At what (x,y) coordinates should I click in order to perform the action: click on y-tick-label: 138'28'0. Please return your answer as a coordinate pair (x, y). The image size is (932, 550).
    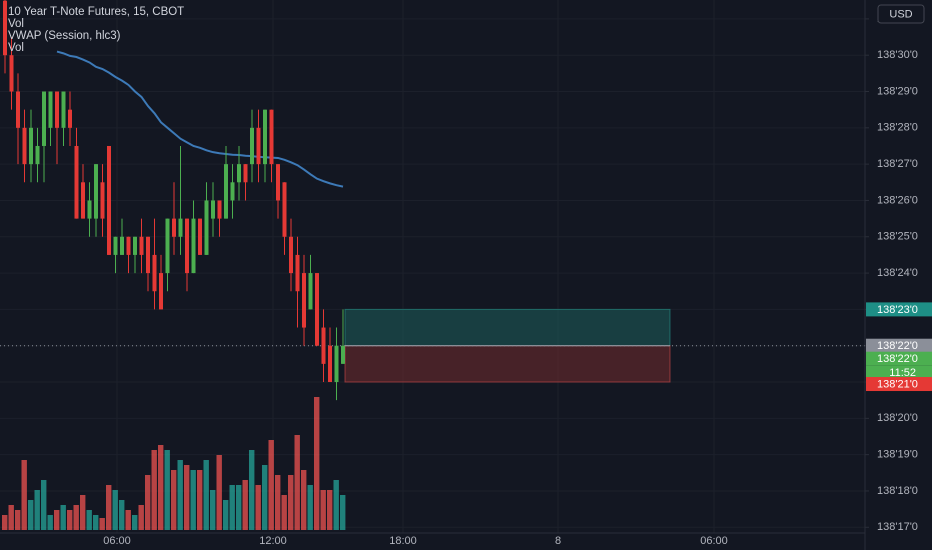
    Looking at the image, I should click on (897, 128).